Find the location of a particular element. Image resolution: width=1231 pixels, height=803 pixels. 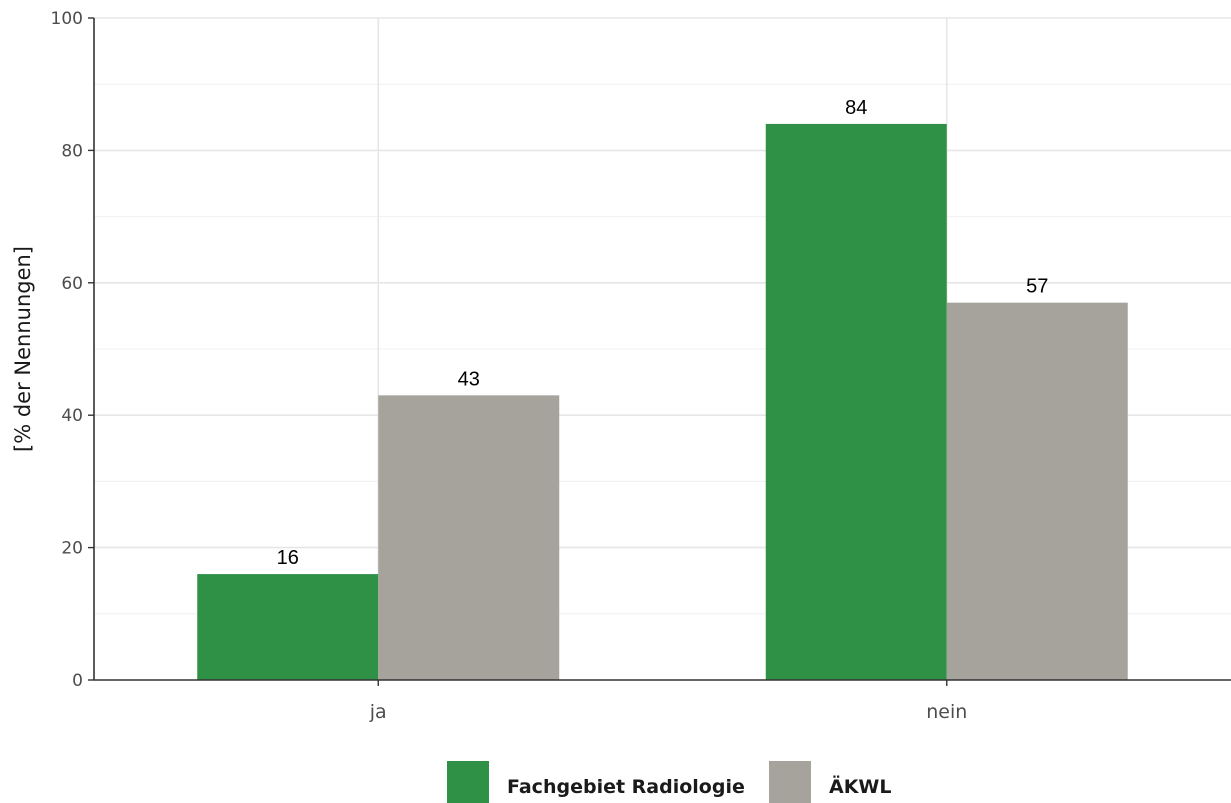

data-label: 84 is located at coordinates (856, 108).